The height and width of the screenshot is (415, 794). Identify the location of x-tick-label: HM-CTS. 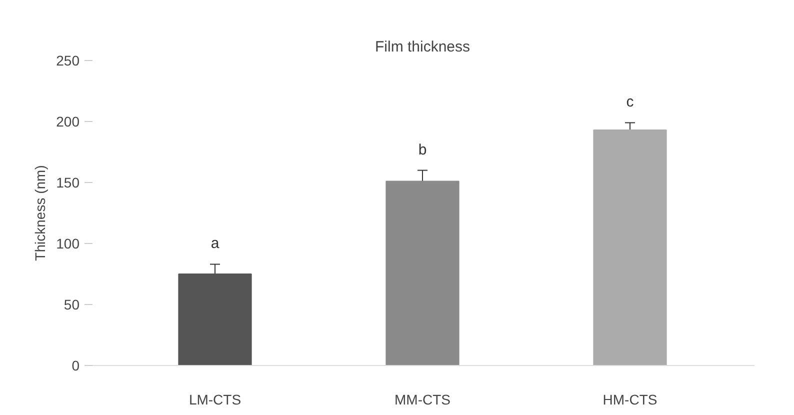
(630, 400).